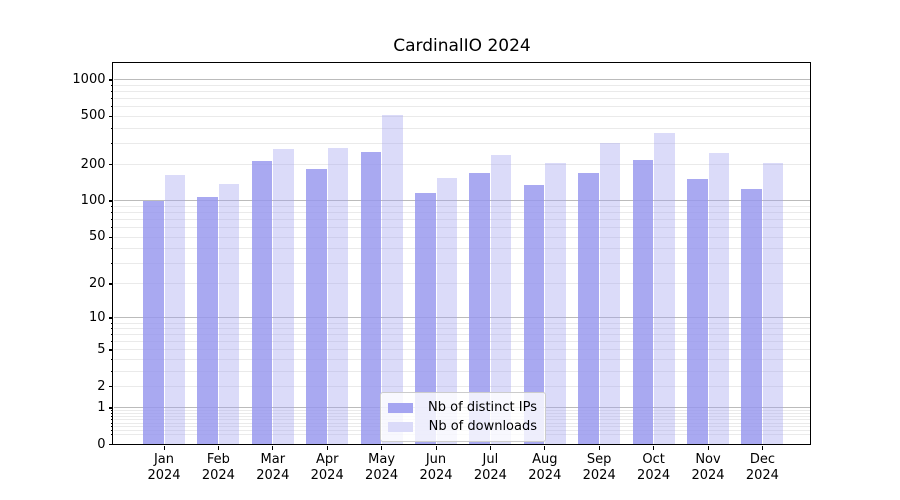 The width and height of the screenshot is (900, 500). Describe the element at coordinates (697, 312) in the screenshot. I see `bar-distinct-ips-nov-2024` at that location.